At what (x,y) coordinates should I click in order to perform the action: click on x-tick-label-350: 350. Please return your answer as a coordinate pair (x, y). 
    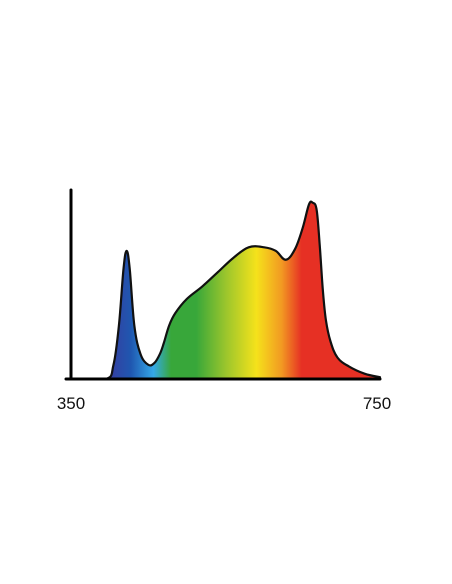
    Looking at the image, I should click on (71, 403).